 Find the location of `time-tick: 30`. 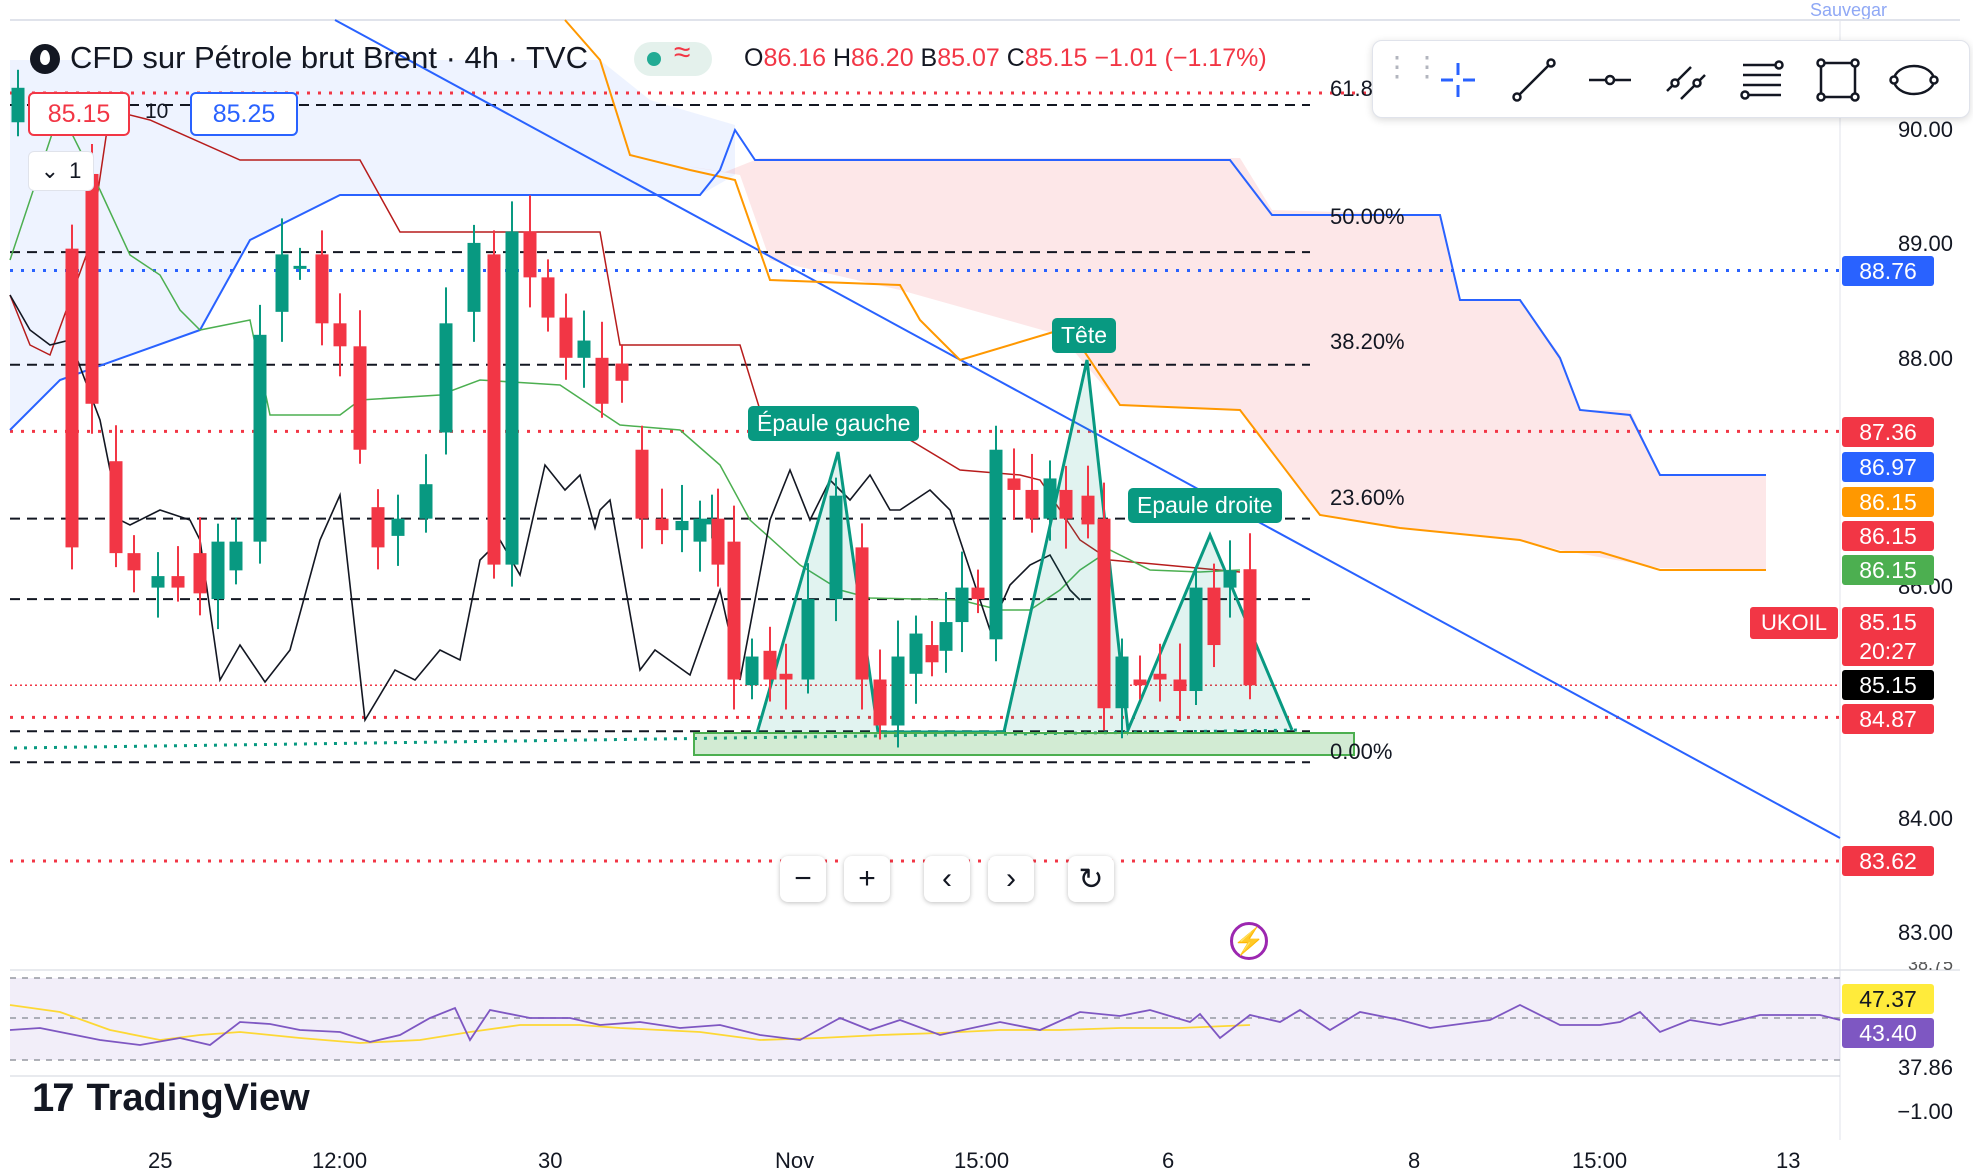

time-tick: 30 is located at coordinates (550, 1160).